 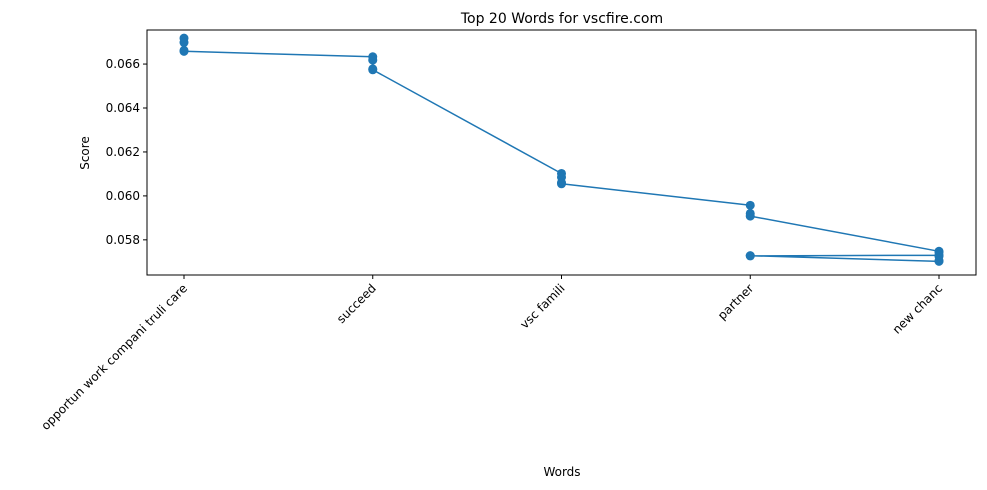 I want to click on x-tick-label: succeed, so click(x=356, y=303).